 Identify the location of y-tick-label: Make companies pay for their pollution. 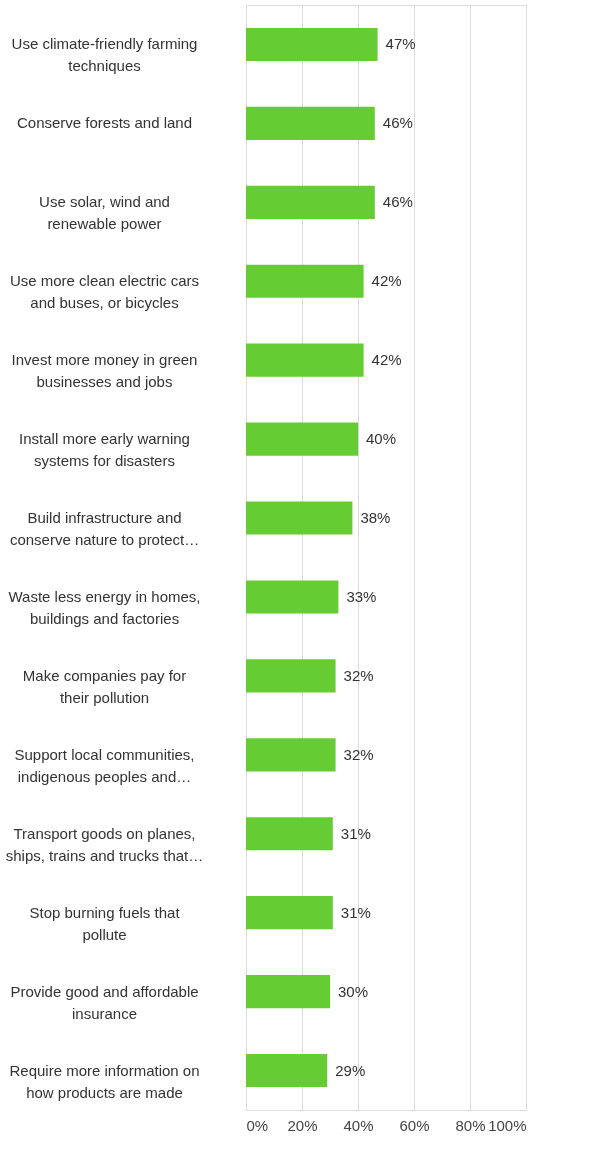
(104, 686).